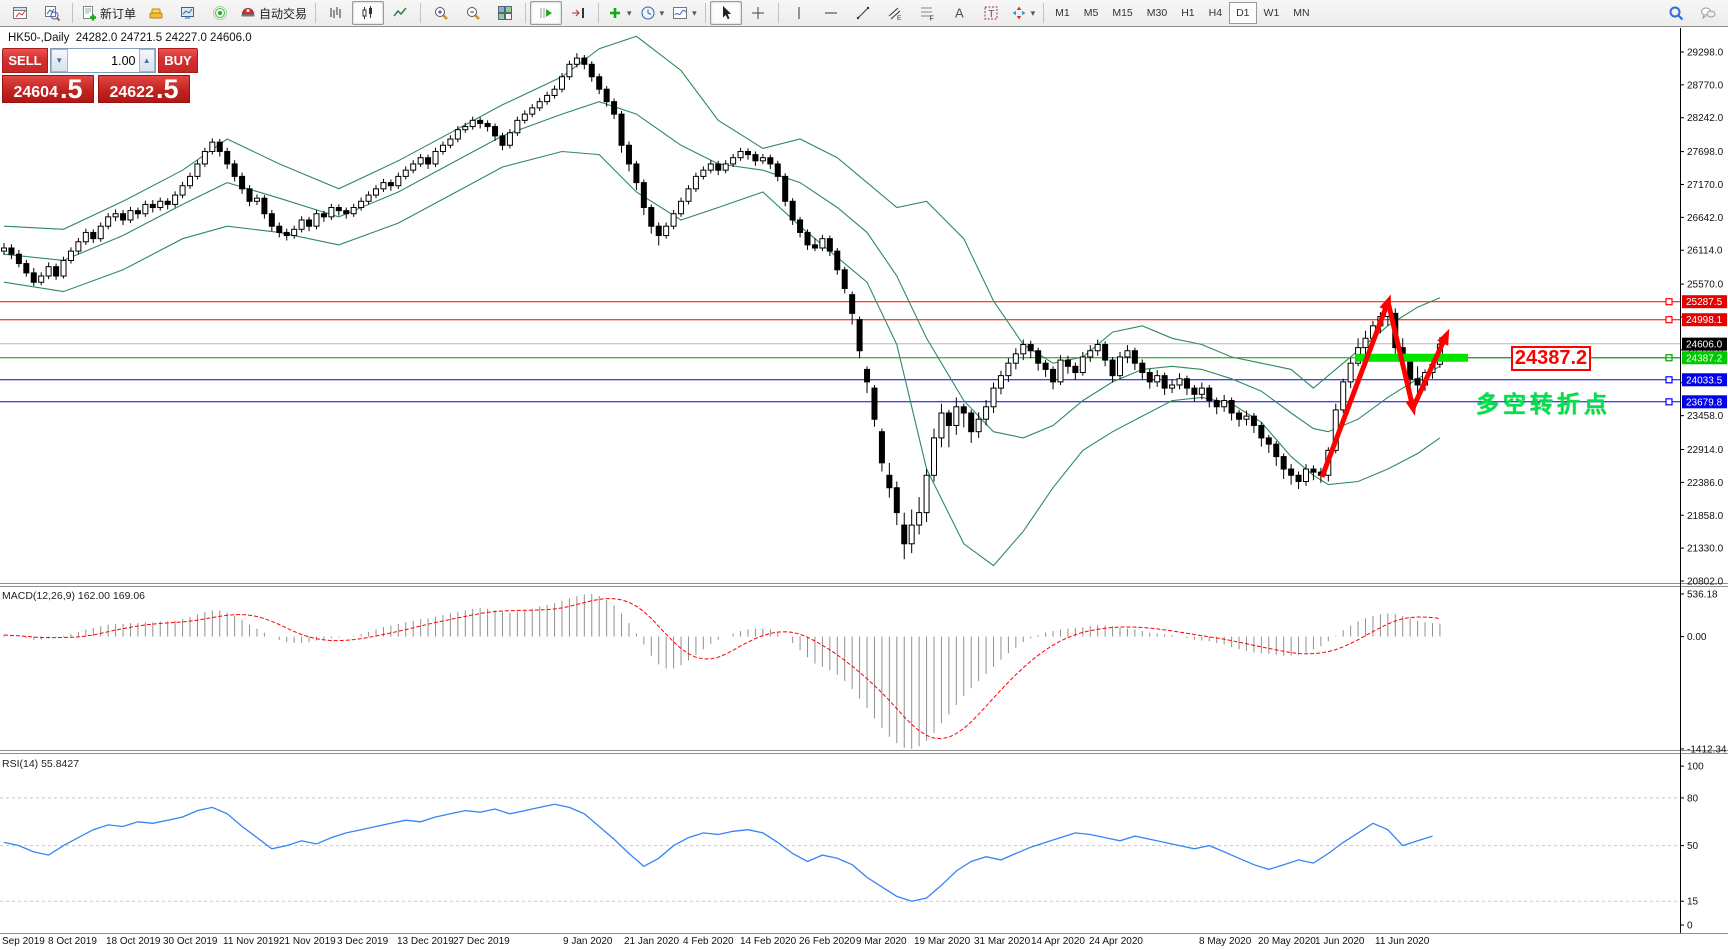  Describe the element at coordinates (927, 13) in the screenshot. I see `fibonacci-button: F` at that location.